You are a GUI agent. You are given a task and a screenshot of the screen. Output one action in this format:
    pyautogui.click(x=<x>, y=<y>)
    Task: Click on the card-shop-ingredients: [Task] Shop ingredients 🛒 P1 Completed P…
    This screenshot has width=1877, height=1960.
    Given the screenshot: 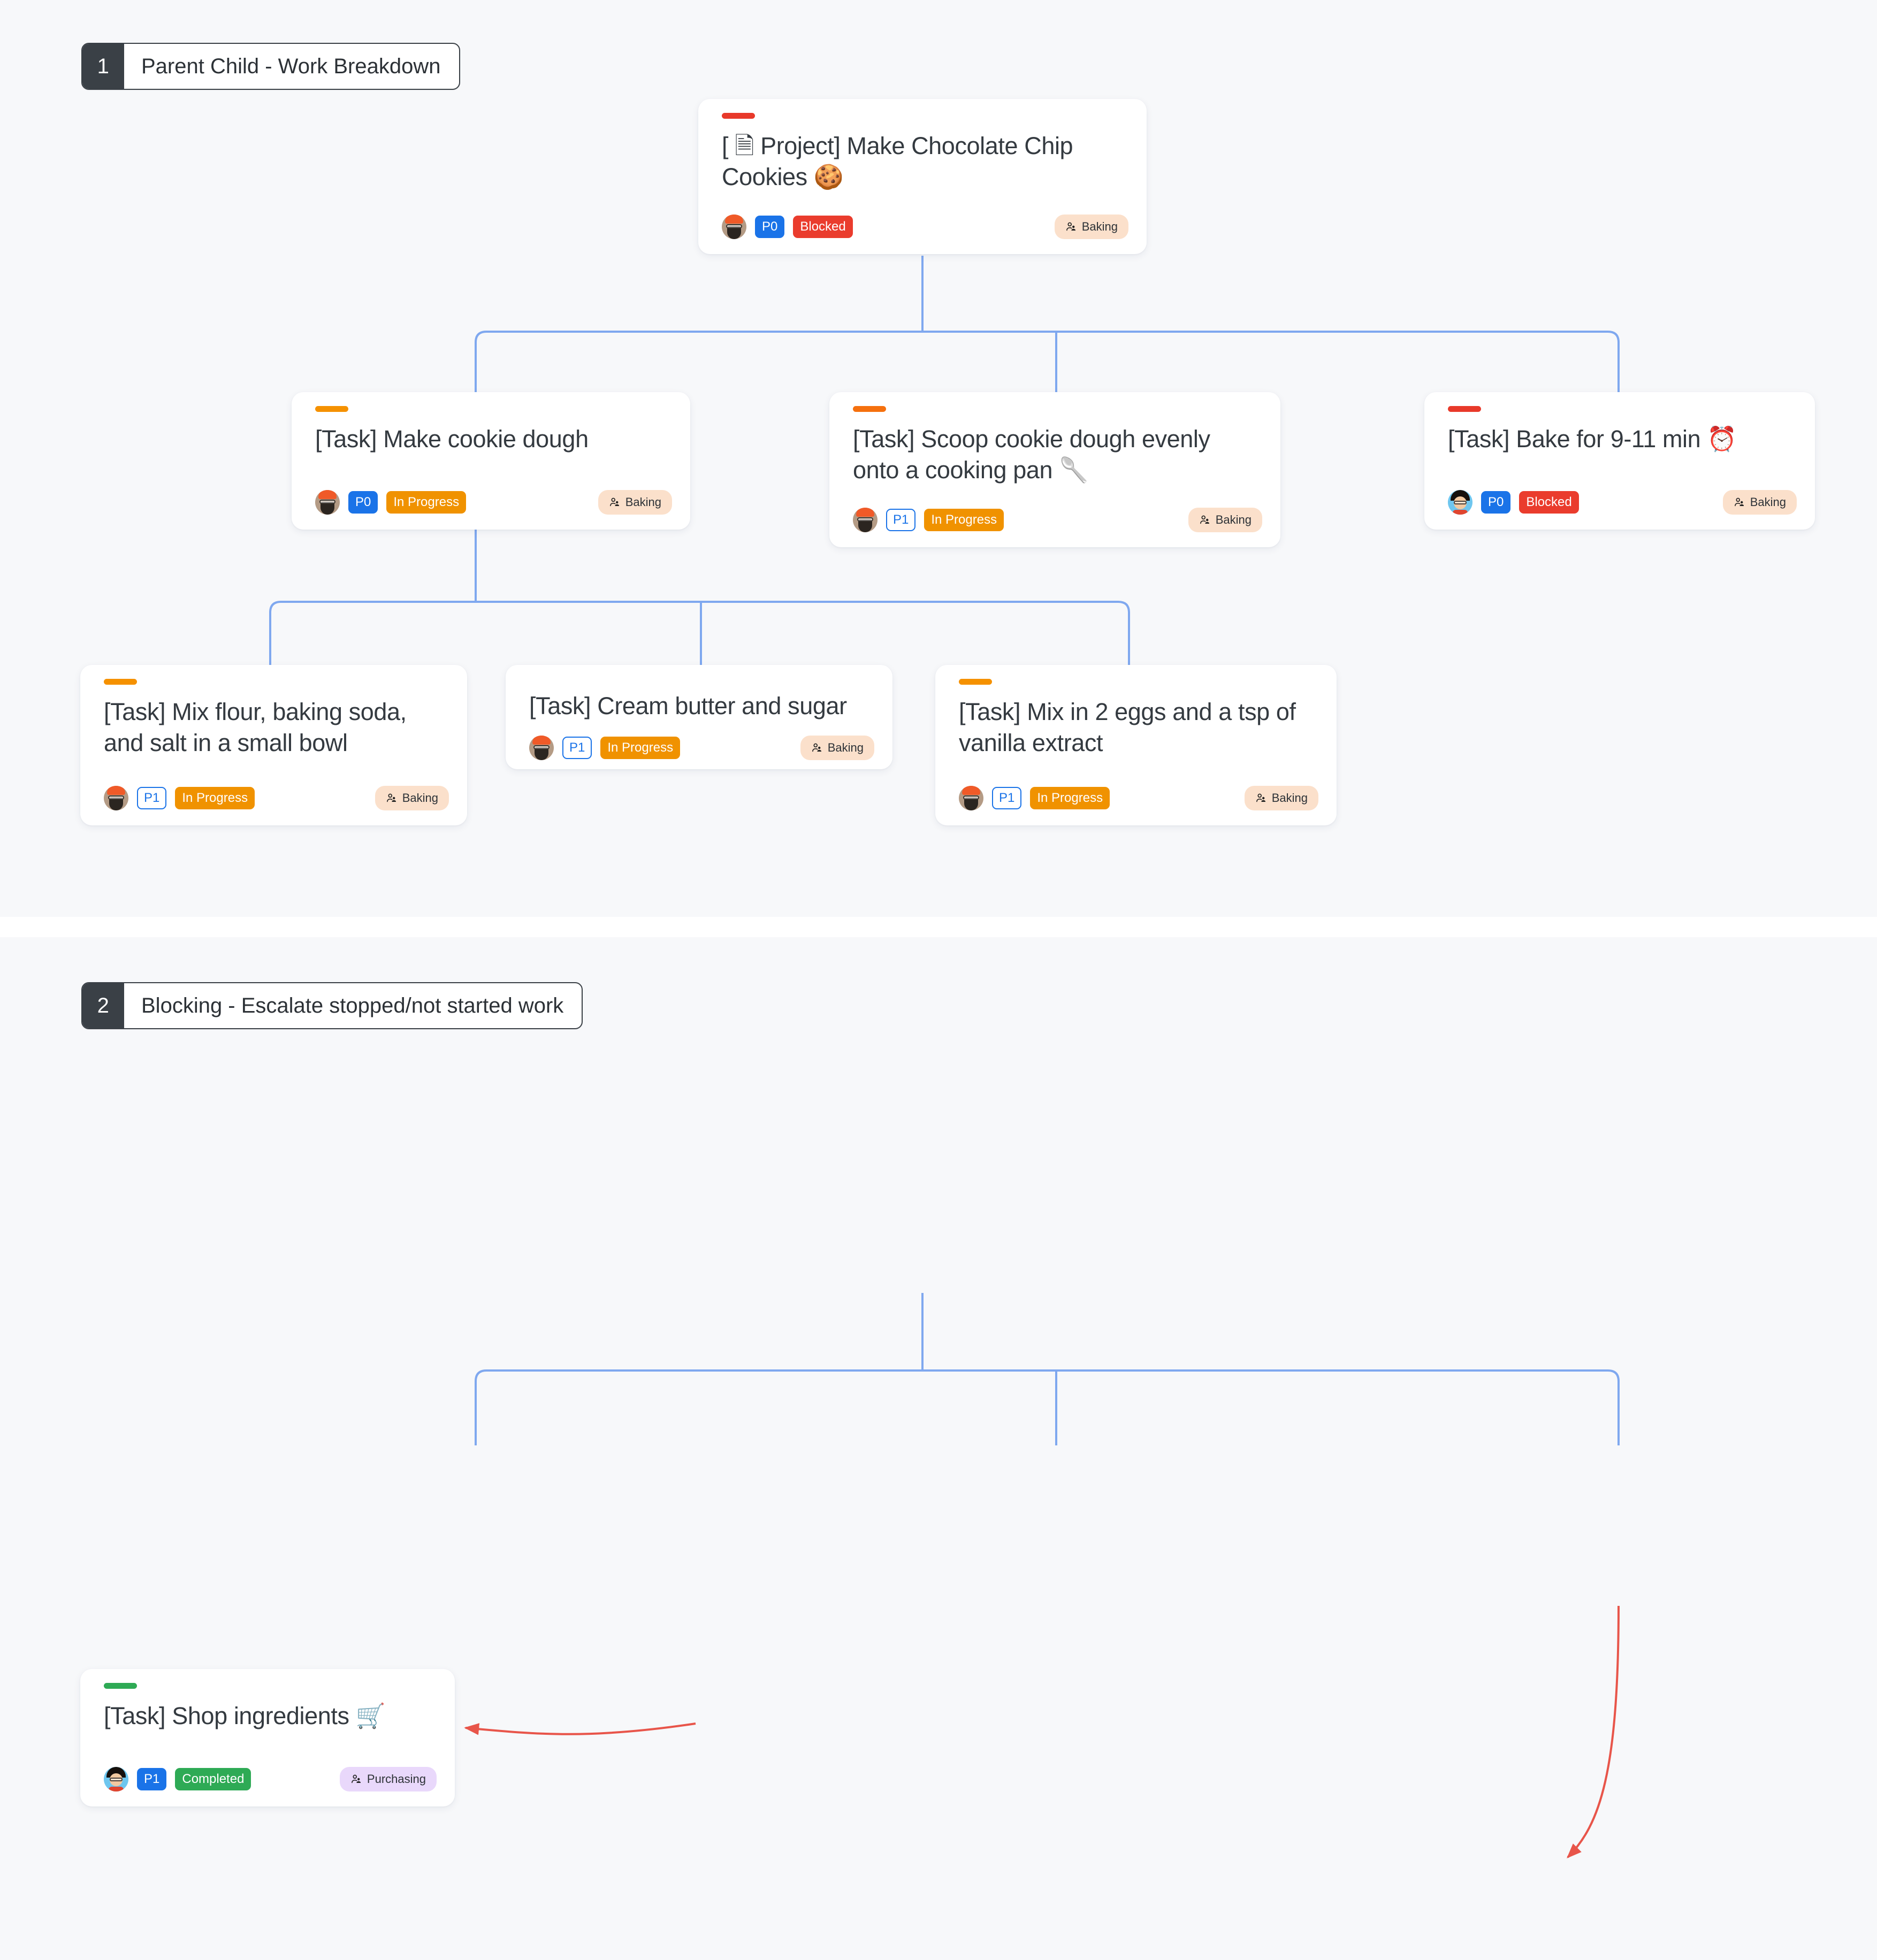 What is the action you would take?
    pyautogui.click(x=267, y=1737)
    